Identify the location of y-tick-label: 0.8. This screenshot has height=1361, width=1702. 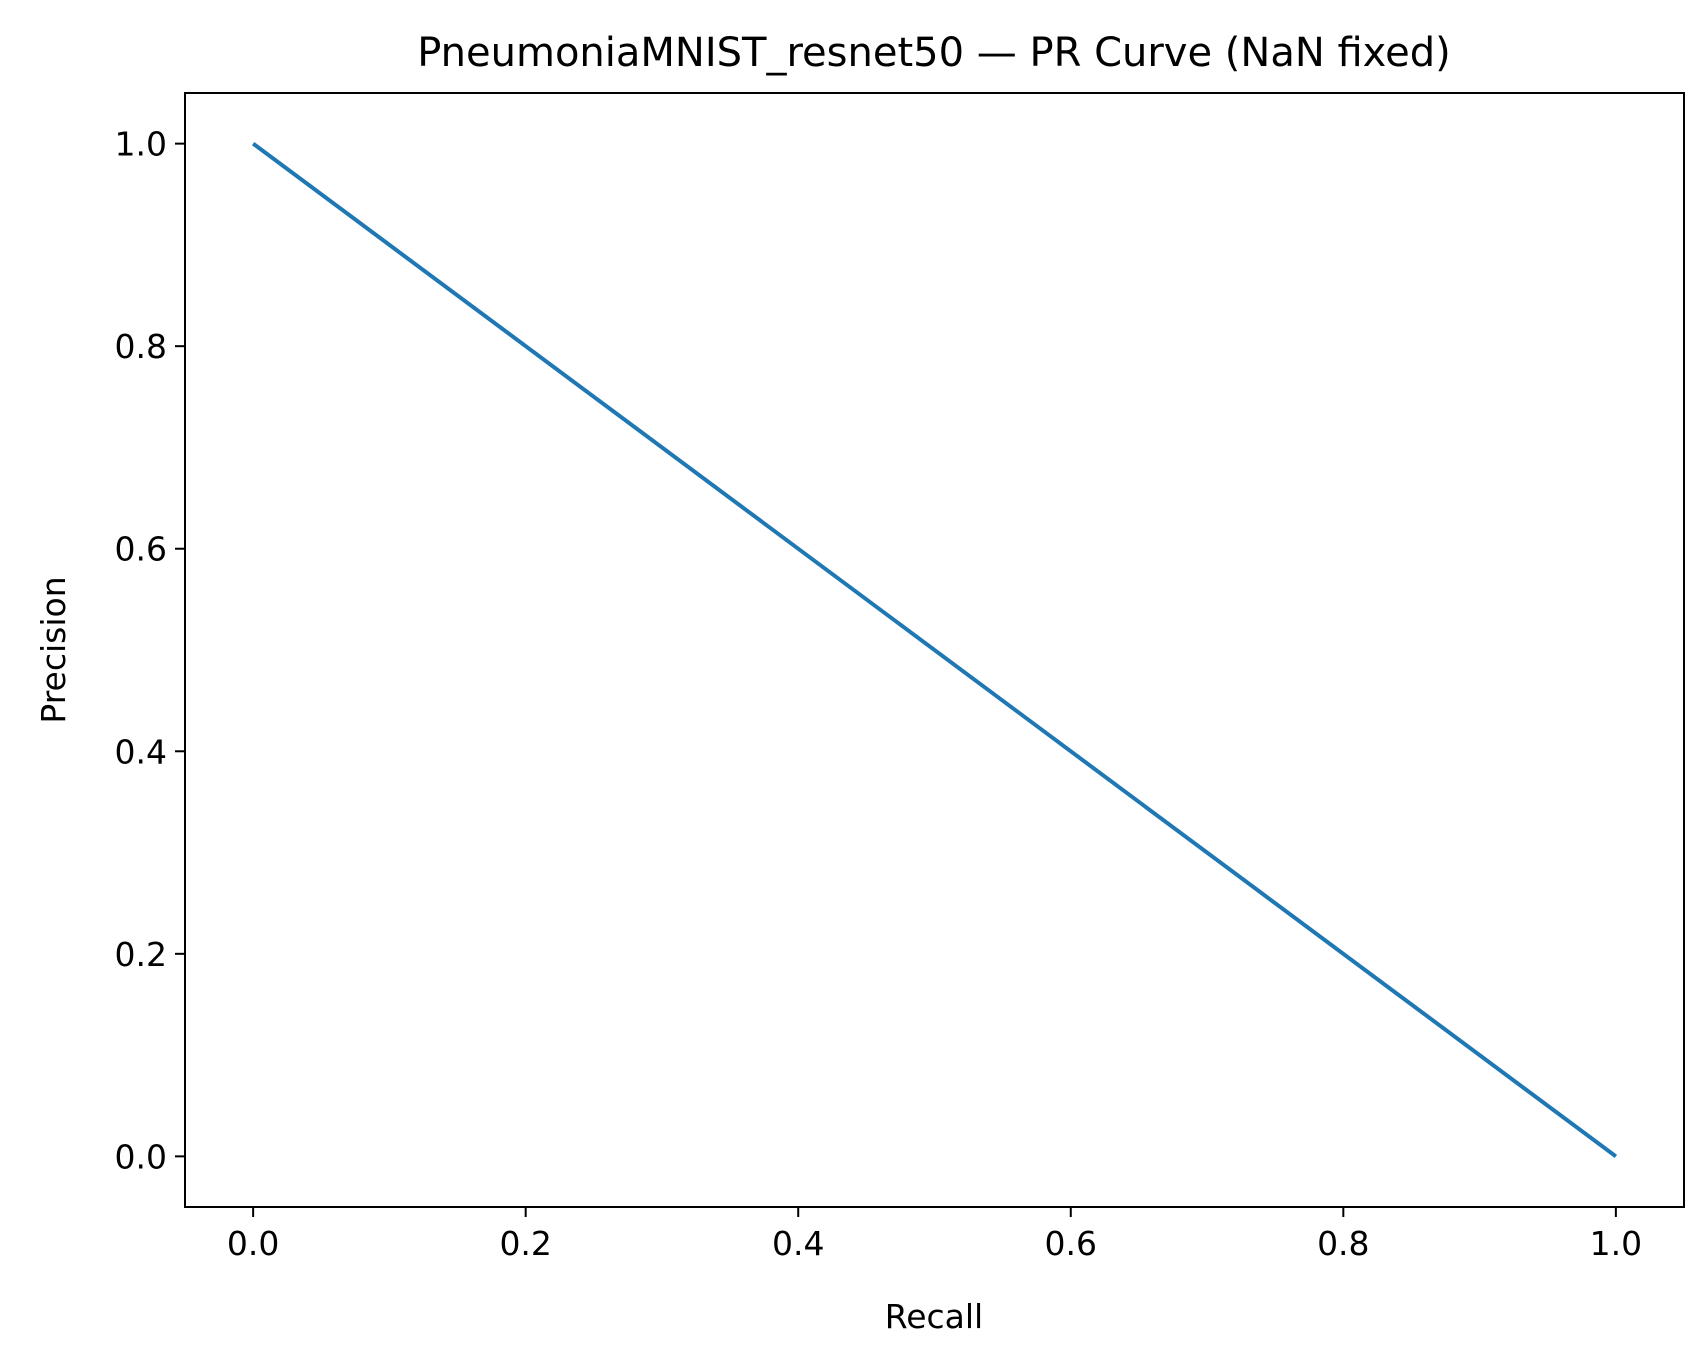
(141, 346).